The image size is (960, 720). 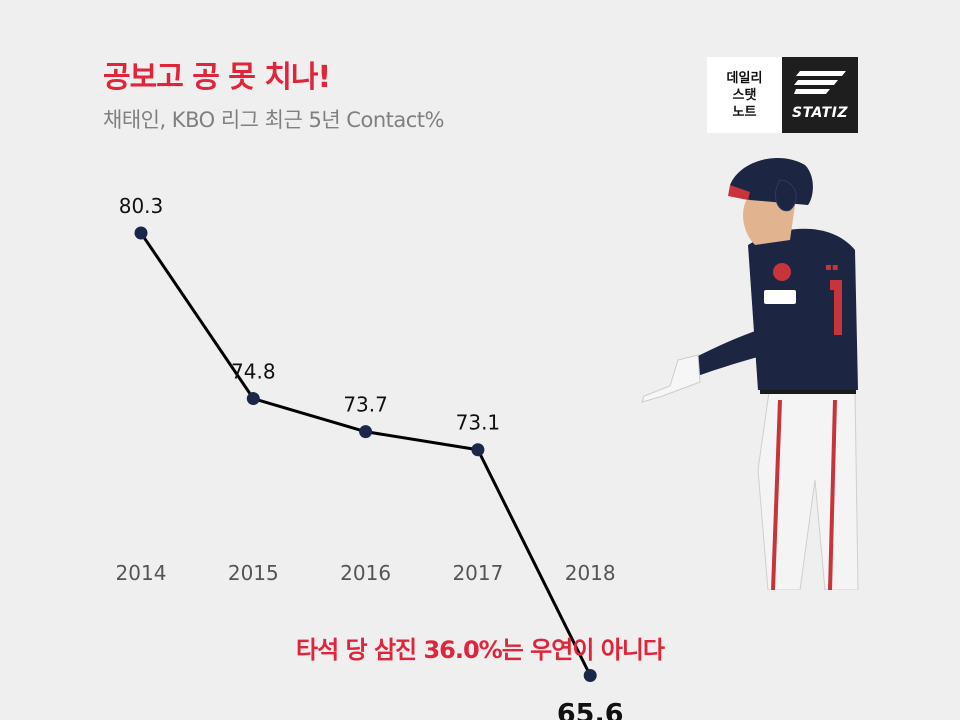 I want to click on data-label-2014: 80.3, so click(x=141, y=206).